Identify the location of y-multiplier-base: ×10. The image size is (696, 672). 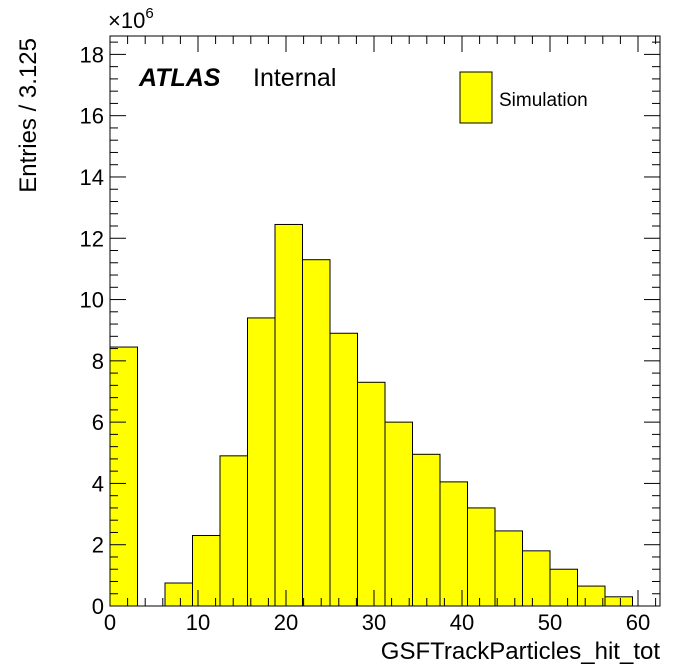
(126, 20).